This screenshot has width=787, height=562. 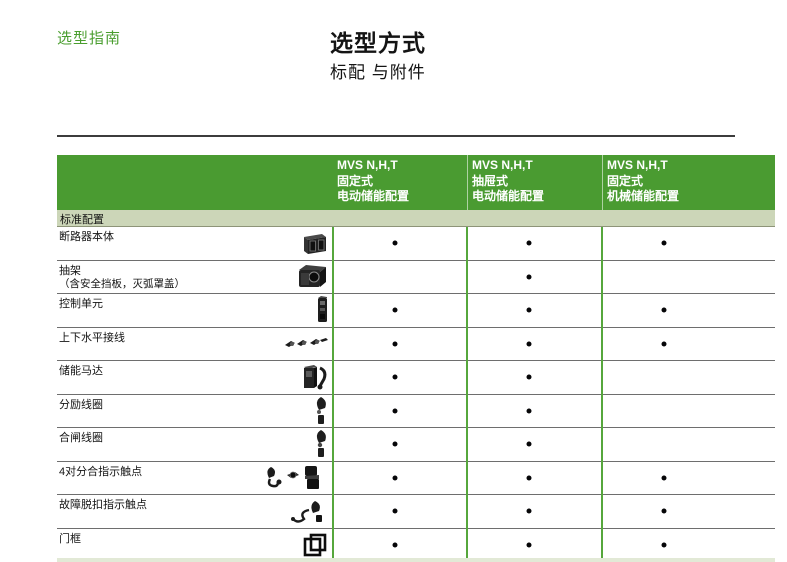 I want to click on row-label: 4对分合指示触点, so click(x=101, y=471).